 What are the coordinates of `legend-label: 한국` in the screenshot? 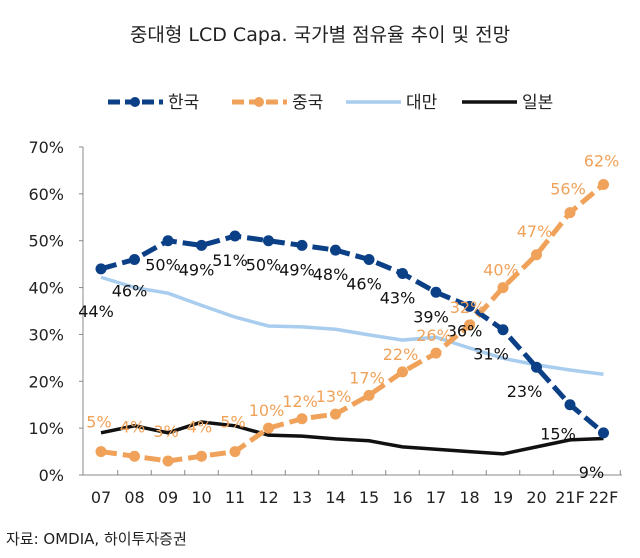 It's located at (183, 103).